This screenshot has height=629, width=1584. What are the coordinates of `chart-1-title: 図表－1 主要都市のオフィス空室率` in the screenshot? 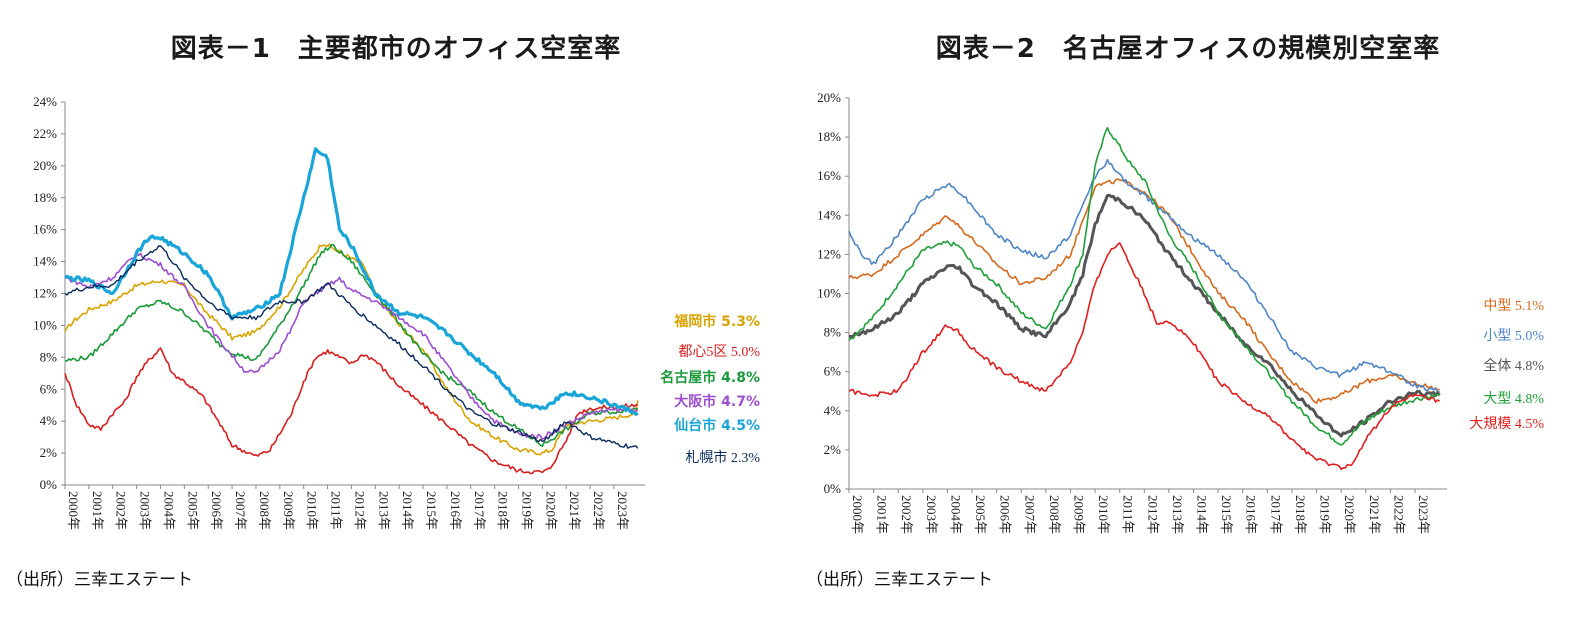 It's located at (396, 49).